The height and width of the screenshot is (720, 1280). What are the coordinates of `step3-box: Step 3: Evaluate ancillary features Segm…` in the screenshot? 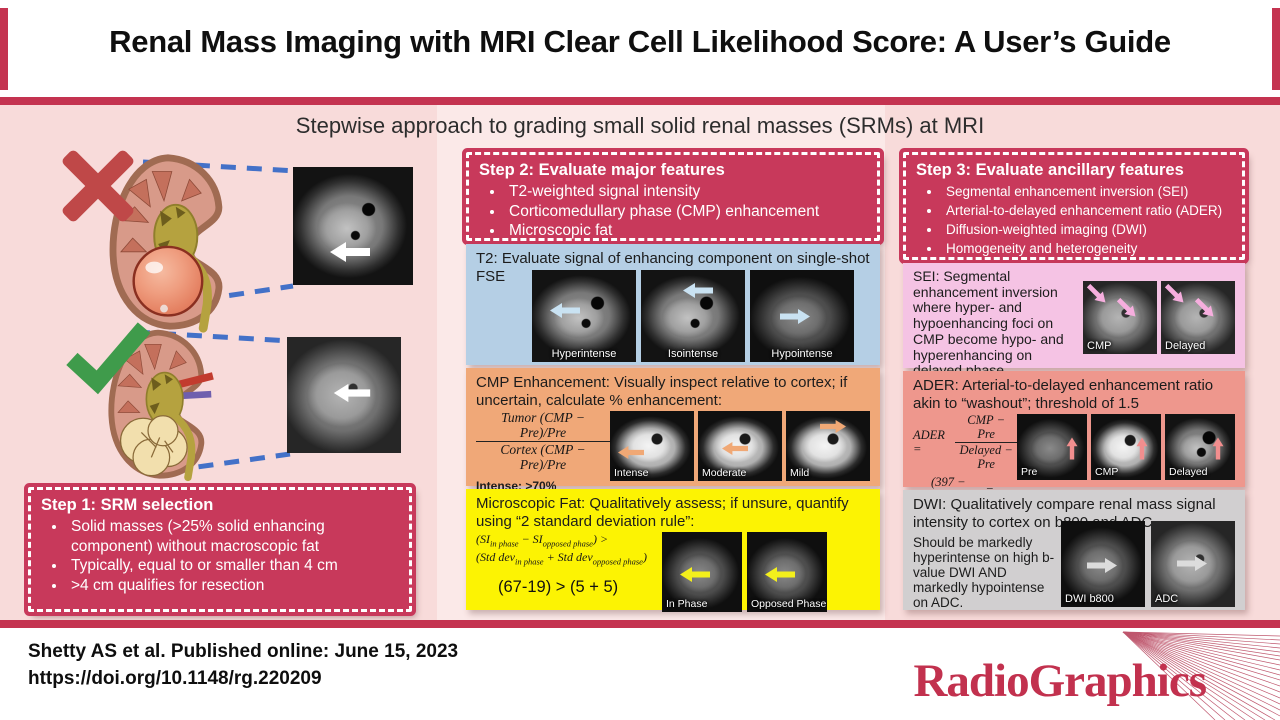 It's located at (1074, 206).